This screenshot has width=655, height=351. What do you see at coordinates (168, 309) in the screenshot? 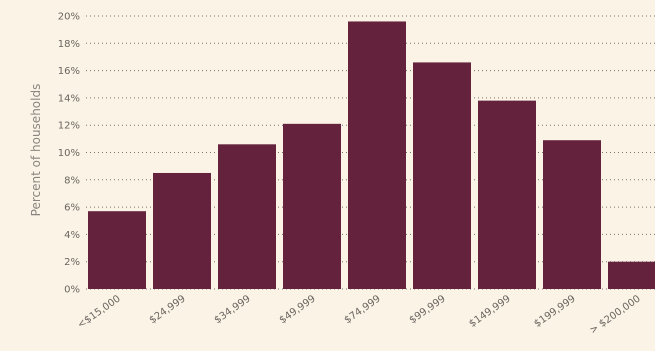
I see `x-tick-label: $24,999` at bounding box center [168, 309].